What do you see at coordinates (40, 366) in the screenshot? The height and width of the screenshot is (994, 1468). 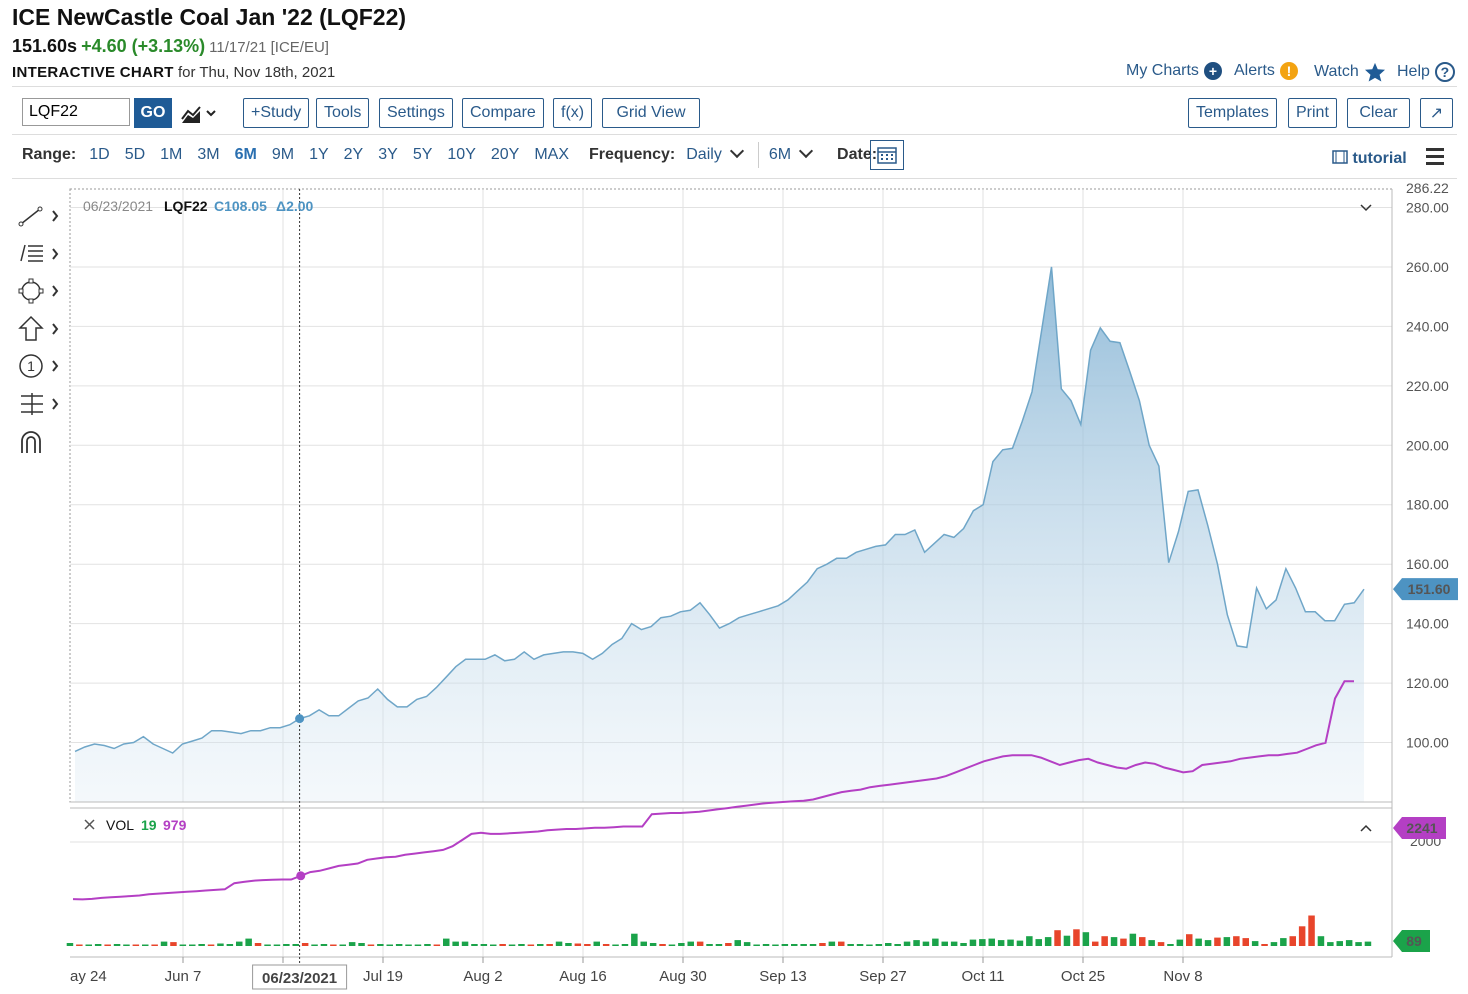 I see `annotation-tool: 1` at bounding box center [40, 366].